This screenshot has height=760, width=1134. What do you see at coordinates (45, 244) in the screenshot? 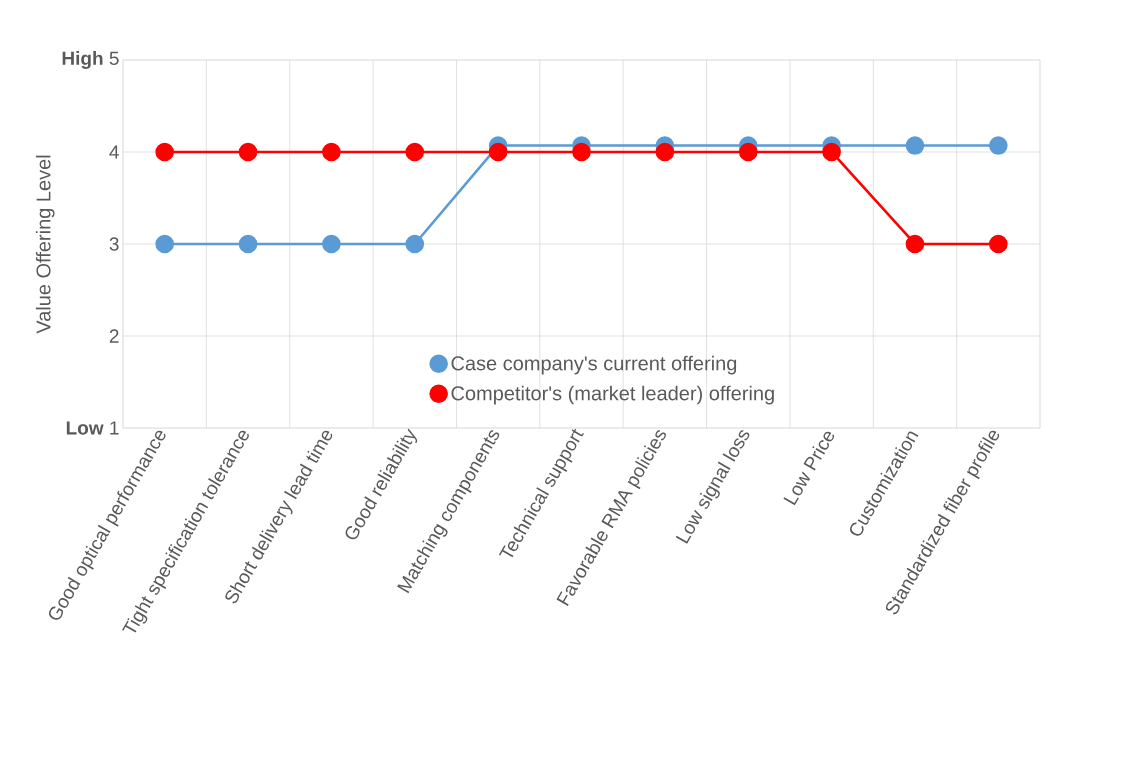
I see `y-axis-title: Value Offering Level` at bounding box center [45, 244].